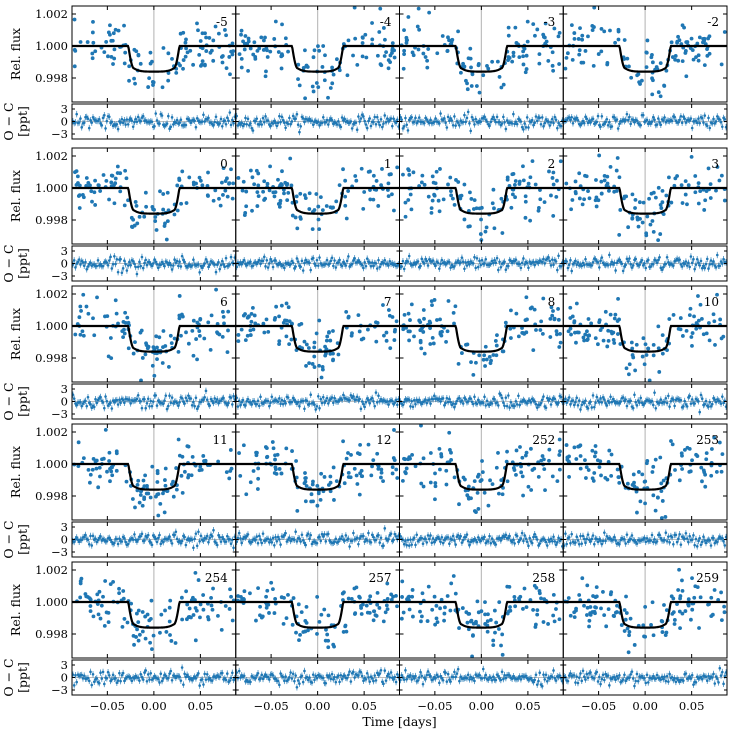  What do you see at coordinates (481, 58) in the screenshot?
I see `transit-model-curve` at bounding box center [481, 58].